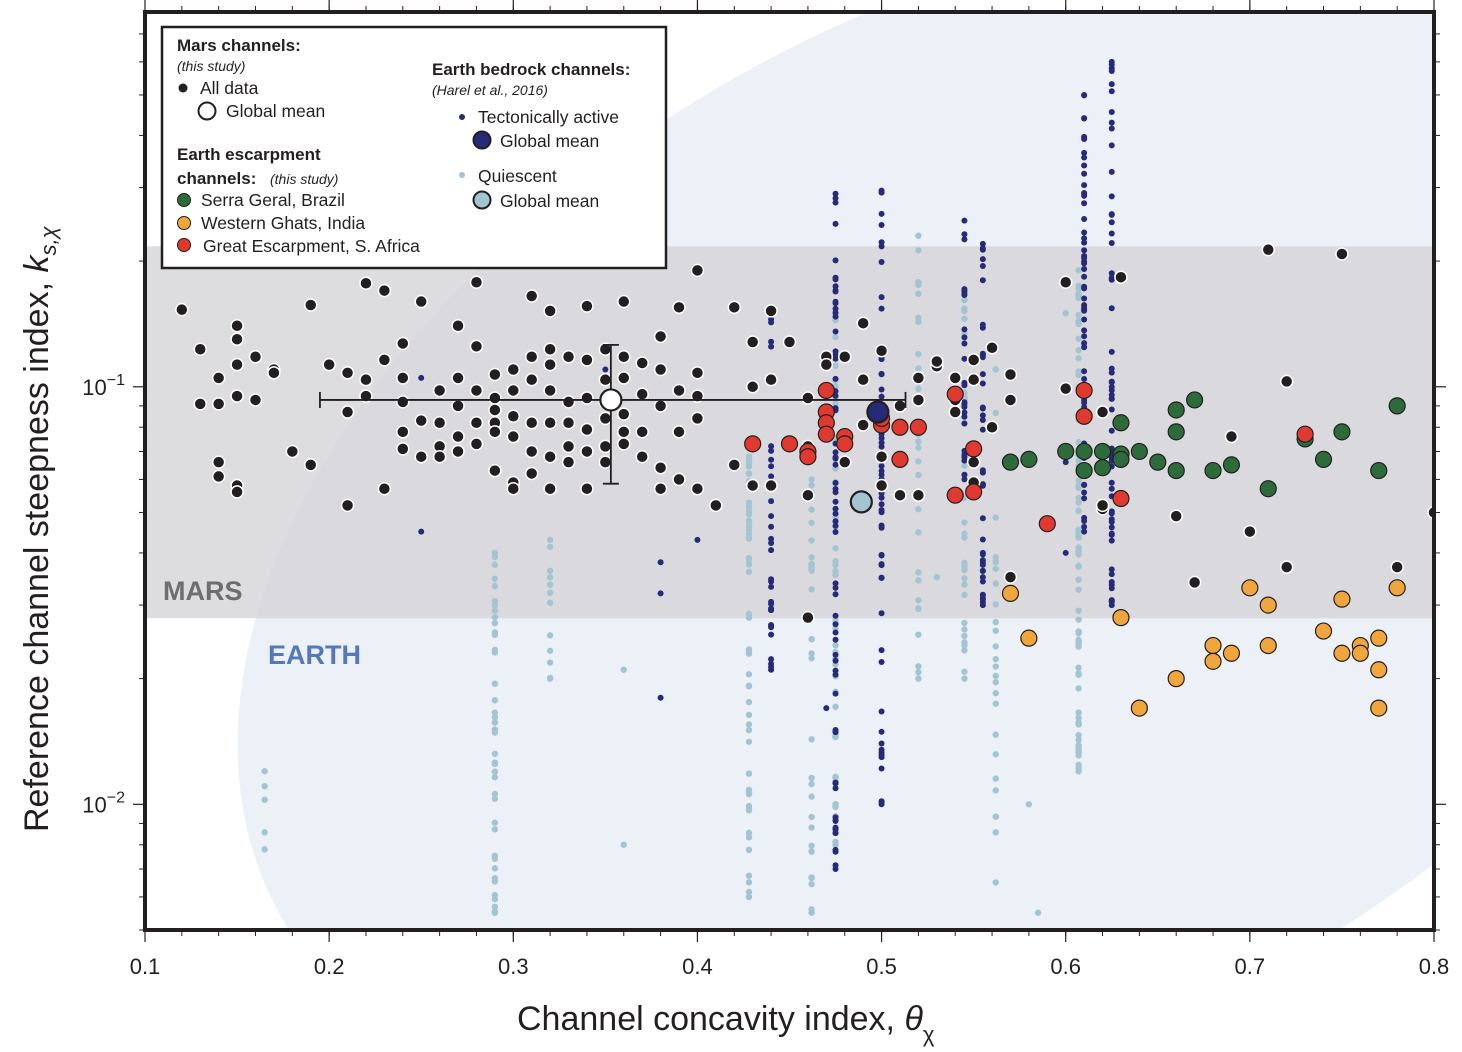 The height and width of the screenshot is (1052, 1462). Describe the element at coordinates (753, 444) in the screenshot. I see `africa-point` at that location.